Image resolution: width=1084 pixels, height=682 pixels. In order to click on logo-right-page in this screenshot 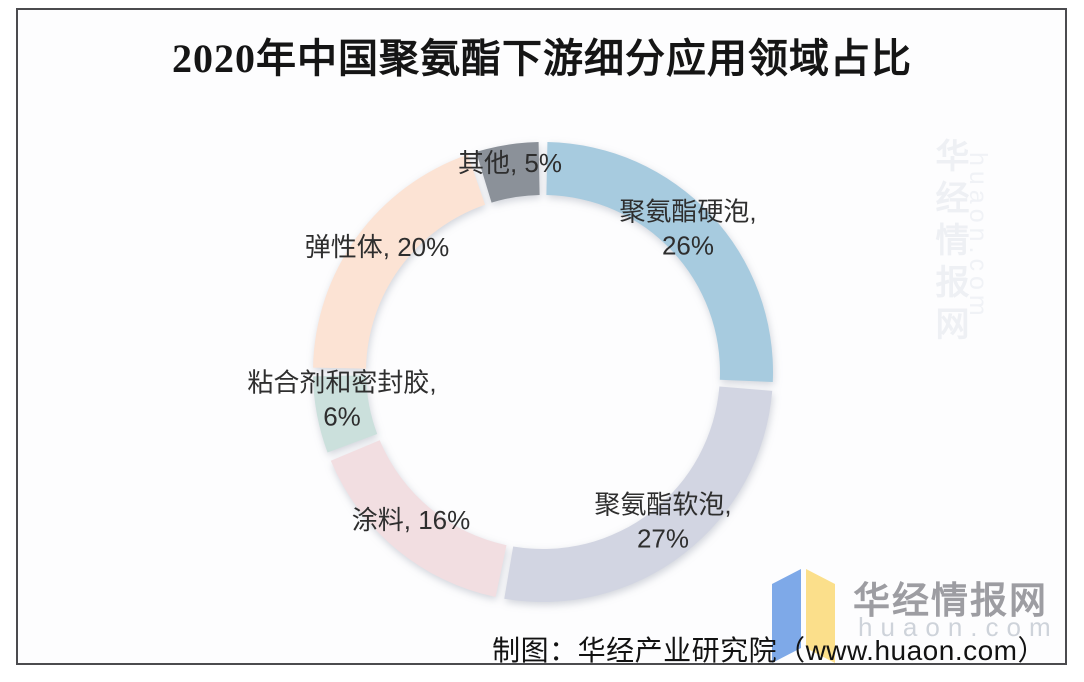, I will do `click(820, 616)`.